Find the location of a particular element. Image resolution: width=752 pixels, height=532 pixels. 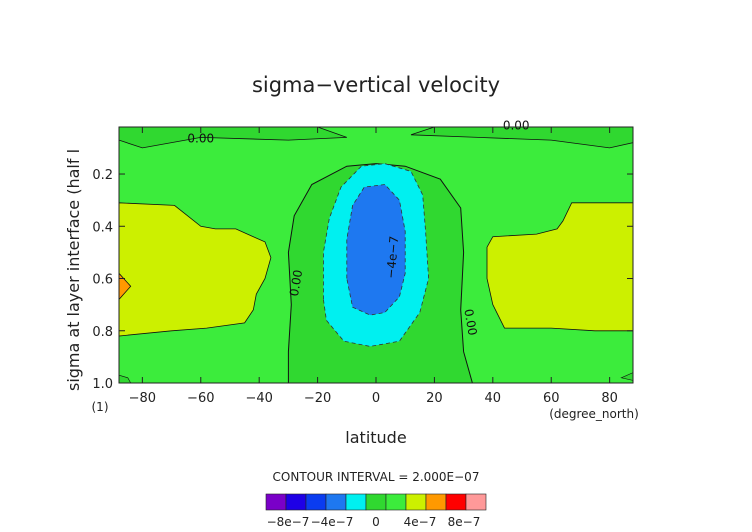

x-tick-label-7: 60 is located at coordinates (551, 398).